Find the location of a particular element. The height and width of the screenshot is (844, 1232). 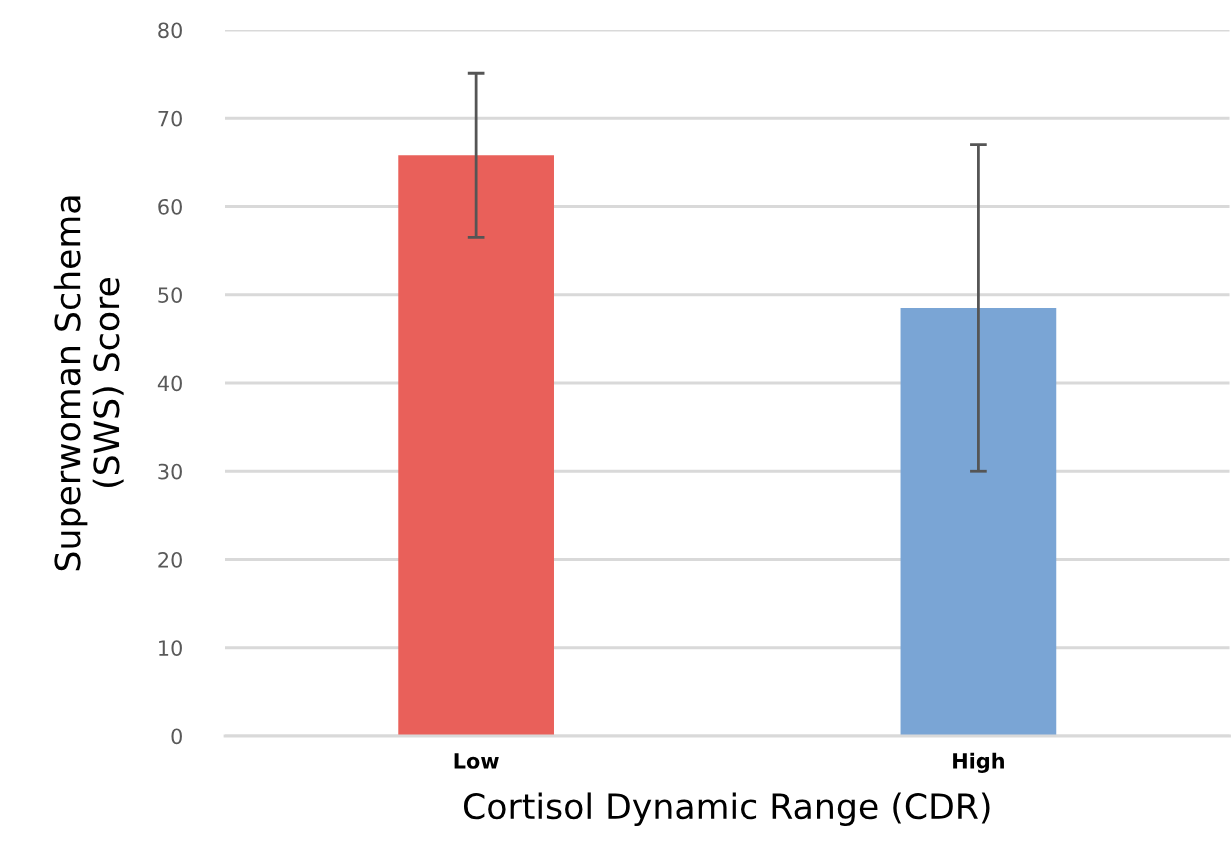

y-tick-label: 0 is located at coordinates (176, 736).